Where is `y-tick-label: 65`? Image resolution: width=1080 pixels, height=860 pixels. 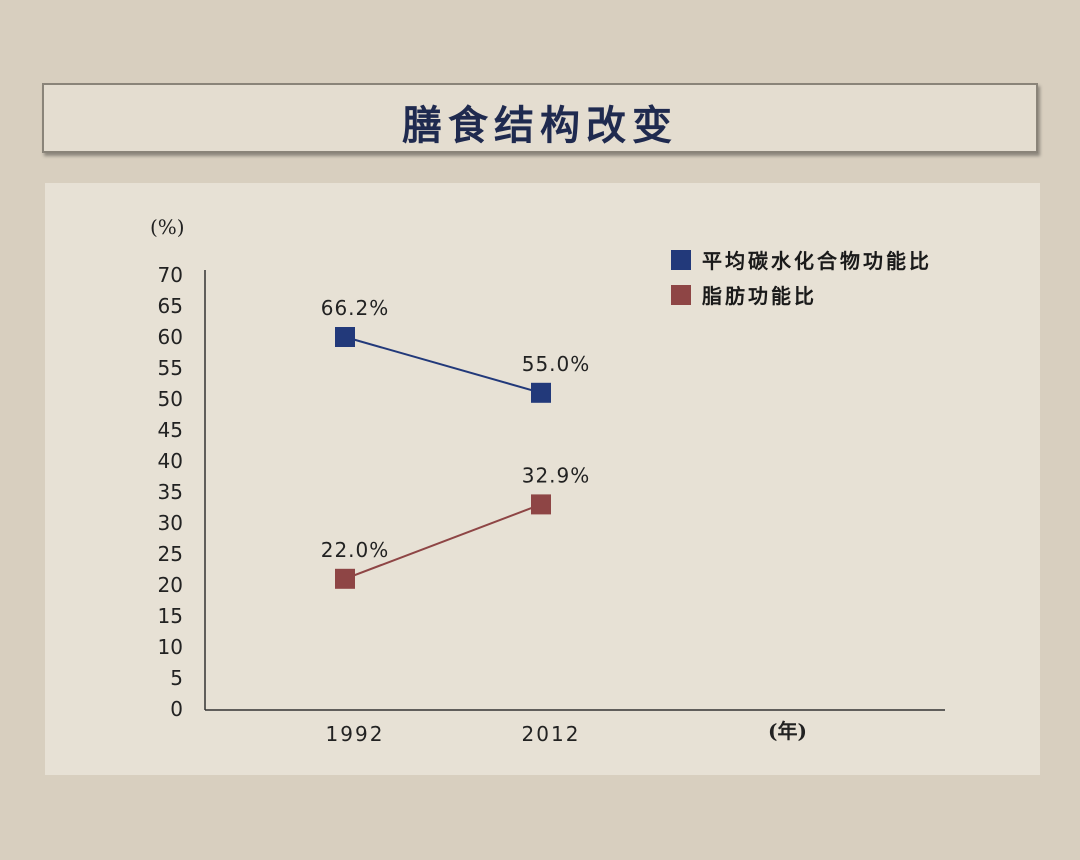 y-tick-label: 65 is located at coordinates (170, 306).